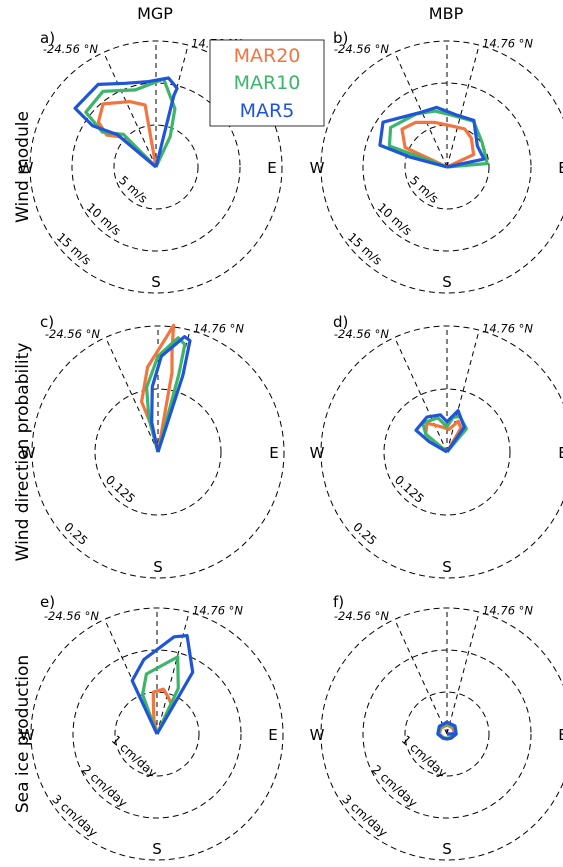  I want to click on panel-c: -24.56 °N 14.76 °N W E S 0.125 0.25 c), so click(153, 446).